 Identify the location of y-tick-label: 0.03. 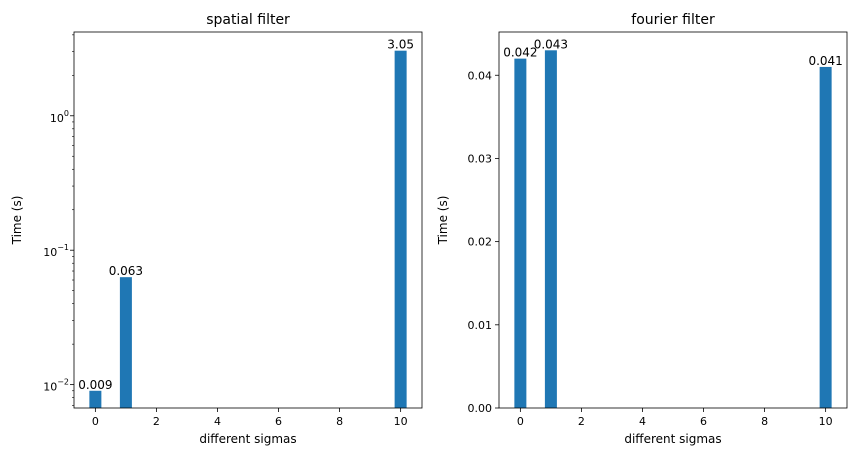
(480, 158).